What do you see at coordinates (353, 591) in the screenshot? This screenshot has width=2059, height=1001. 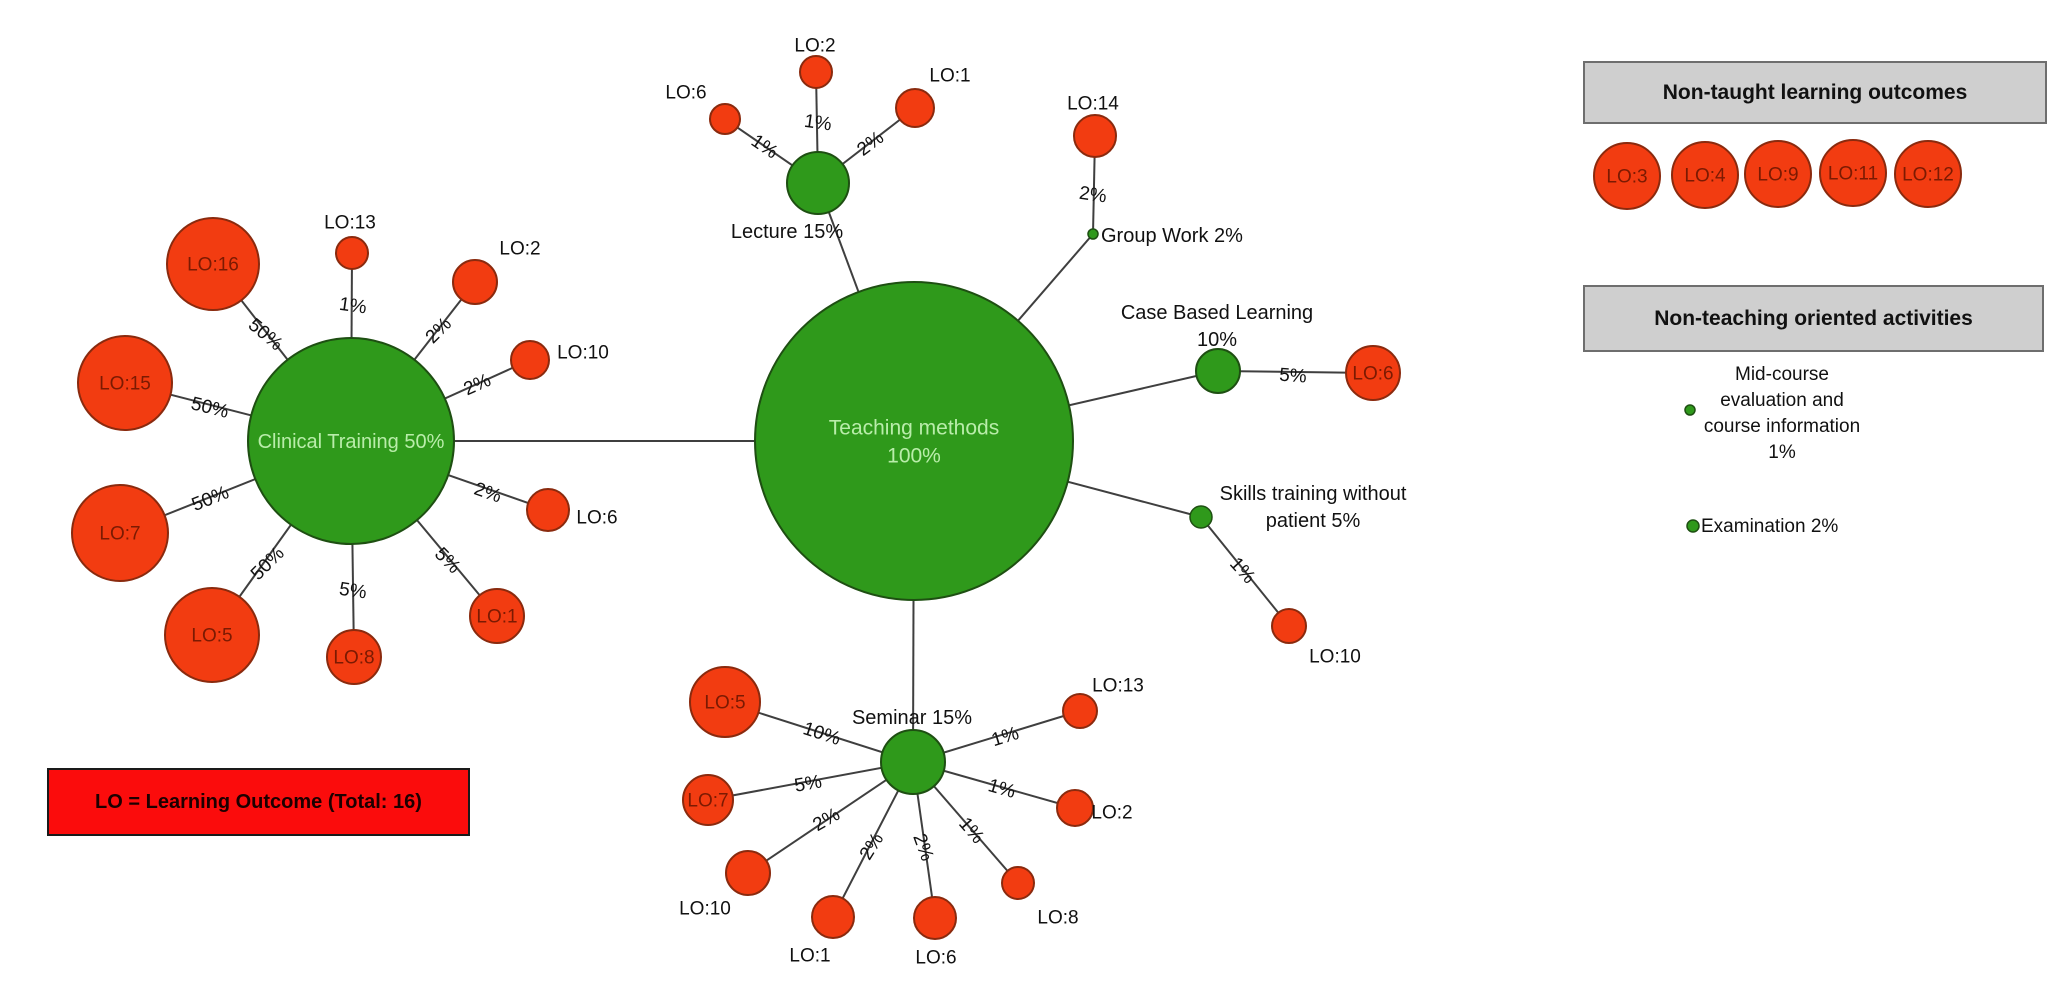 I see `edge-label-clinical-c8: 5%` at bounding box center [353, 591].